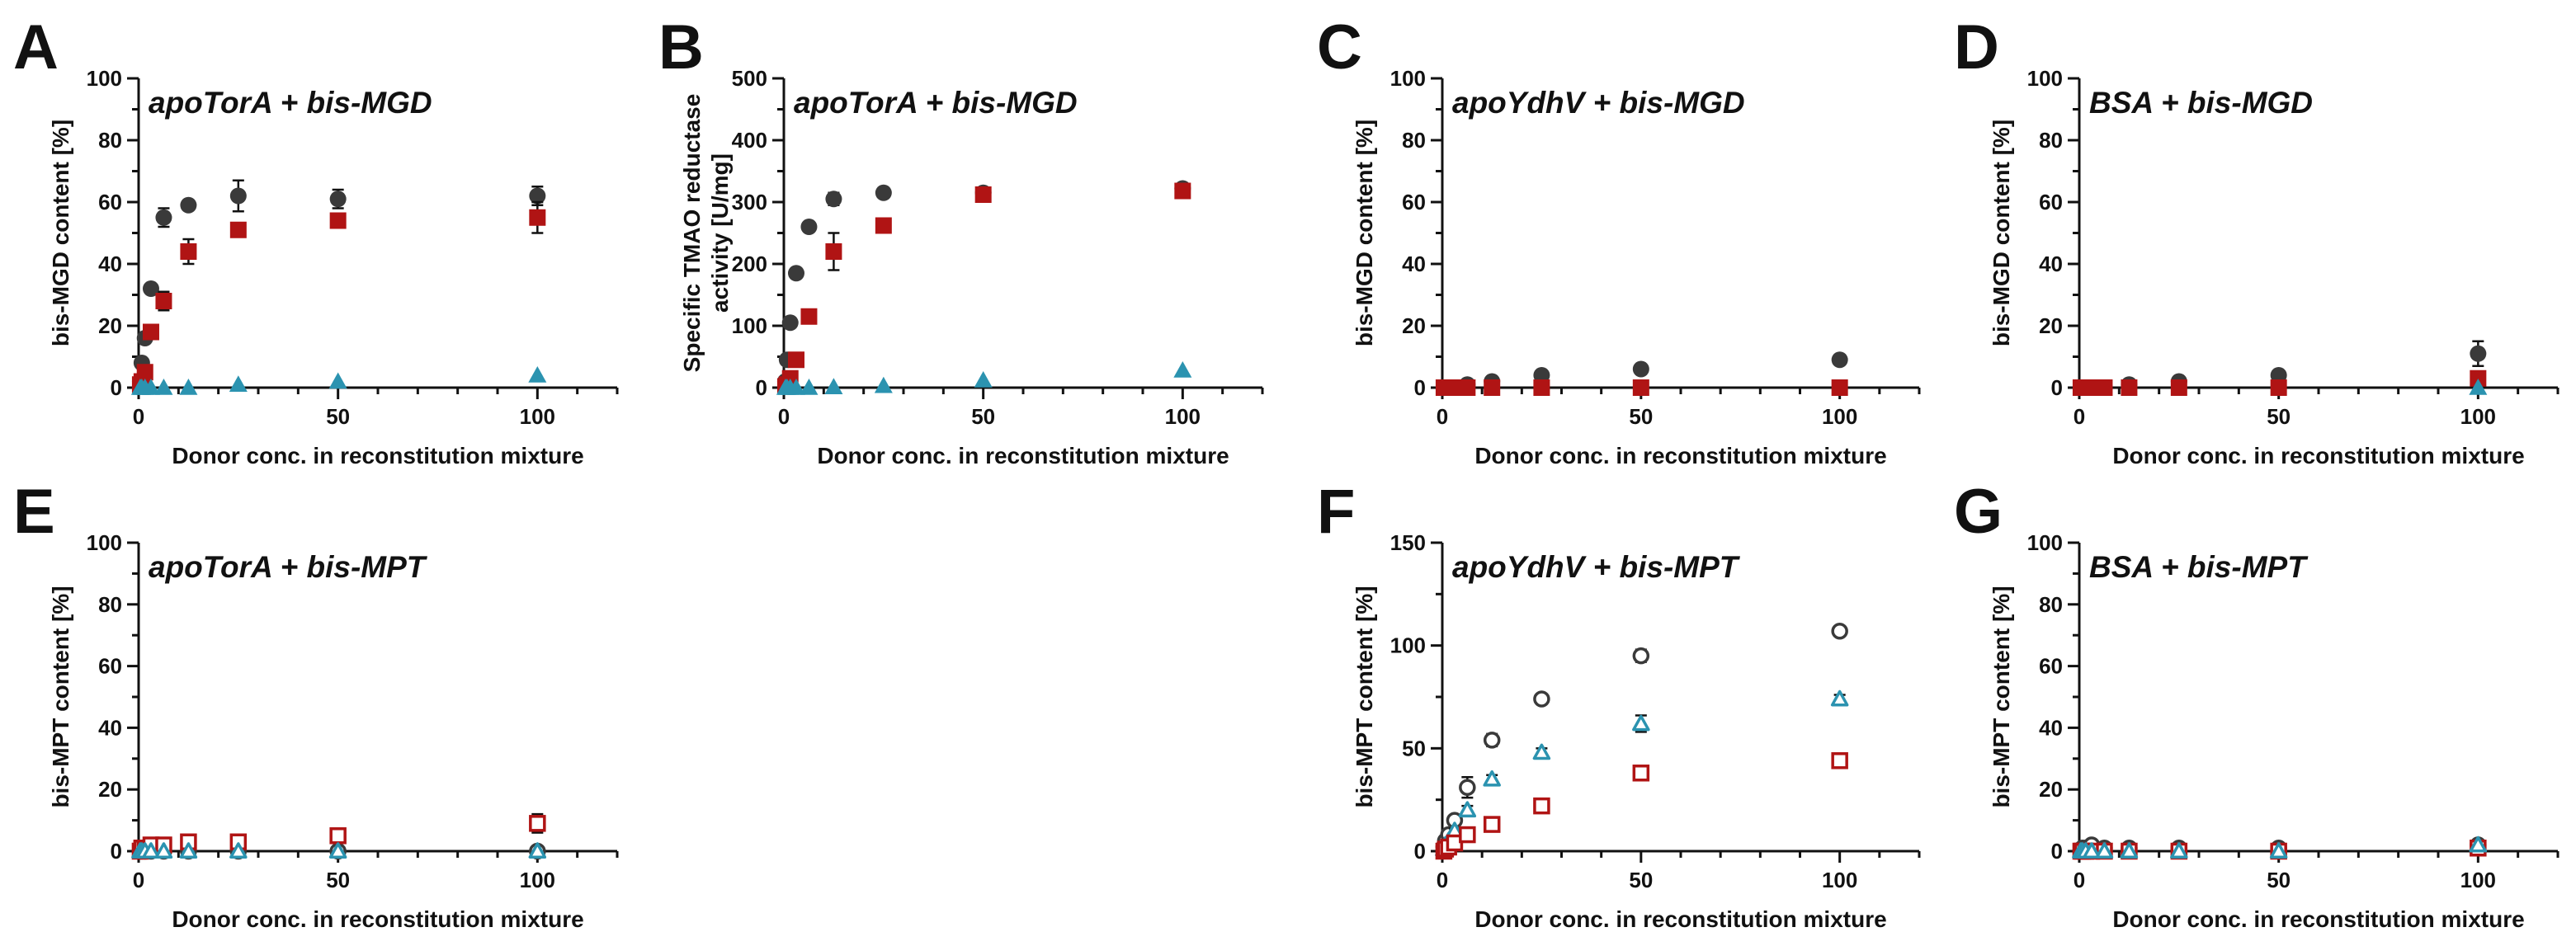 The image size is (2576, 946). I want to click on panel-title: BSA + bis-MPT, so click(2199, 567).